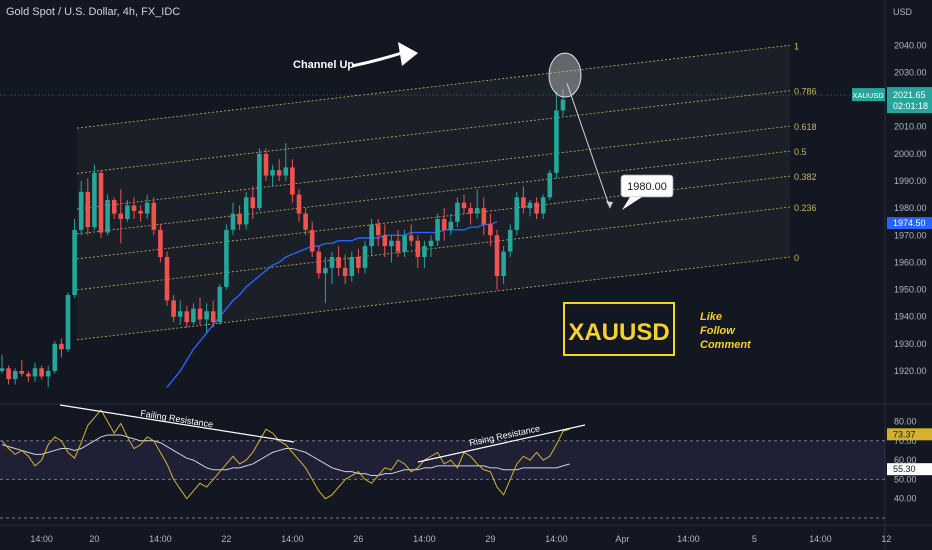 This screenshot has height=550, width=932. I want to click on price-tick-2030: 2030.00, so click(910, 72).